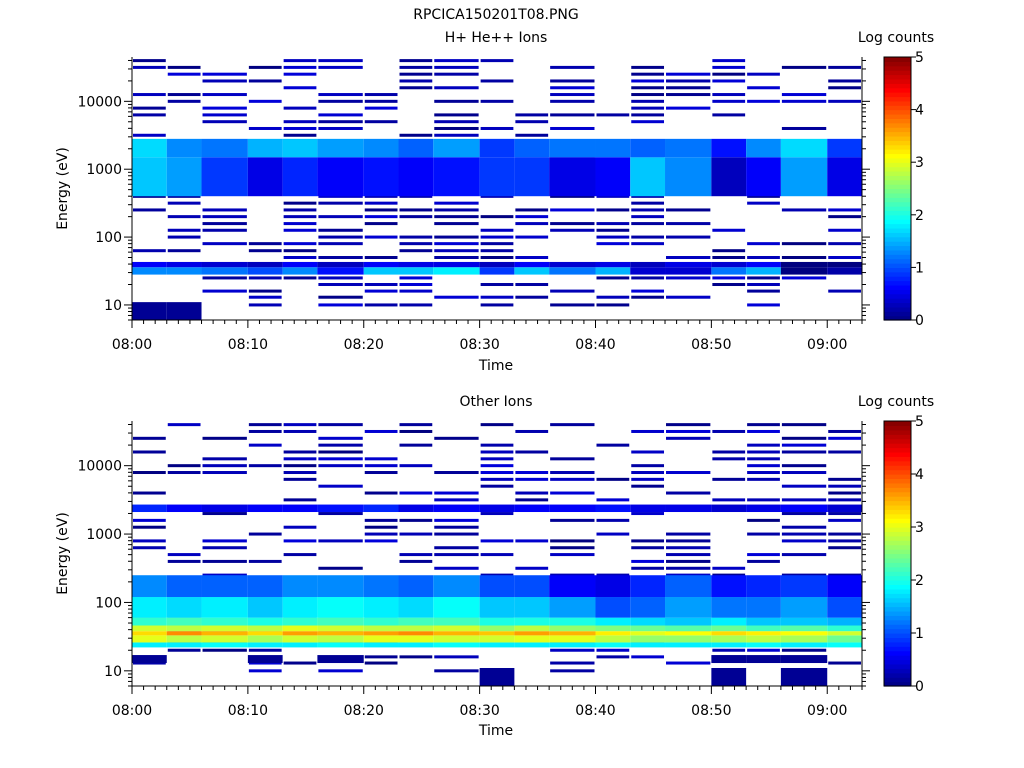 The height and width of the screenshot is (768, 1024). Describe the element at coordinates (919, 163) in the screenshot. I see `colorbar-tick-label: 3` at that location.